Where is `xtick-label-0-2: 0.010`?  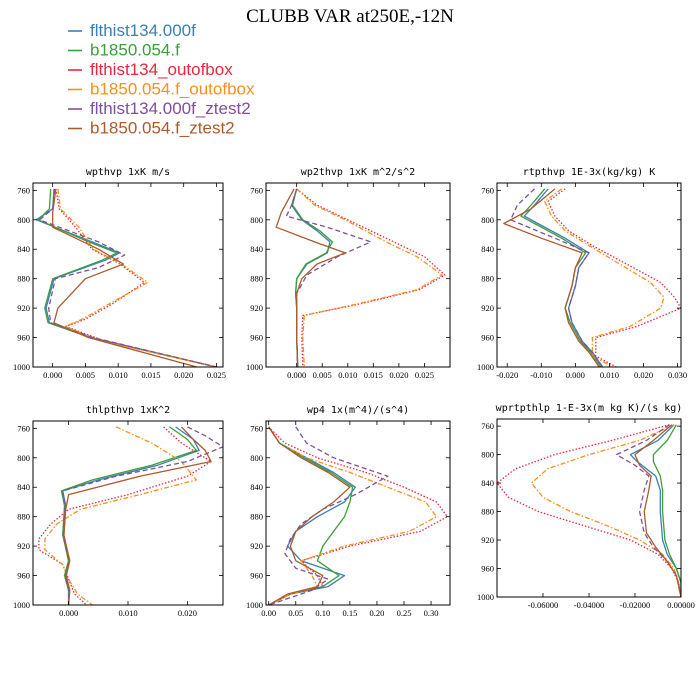
xtick-label-0-2: 0.010 is located at coordinates (118, 375).